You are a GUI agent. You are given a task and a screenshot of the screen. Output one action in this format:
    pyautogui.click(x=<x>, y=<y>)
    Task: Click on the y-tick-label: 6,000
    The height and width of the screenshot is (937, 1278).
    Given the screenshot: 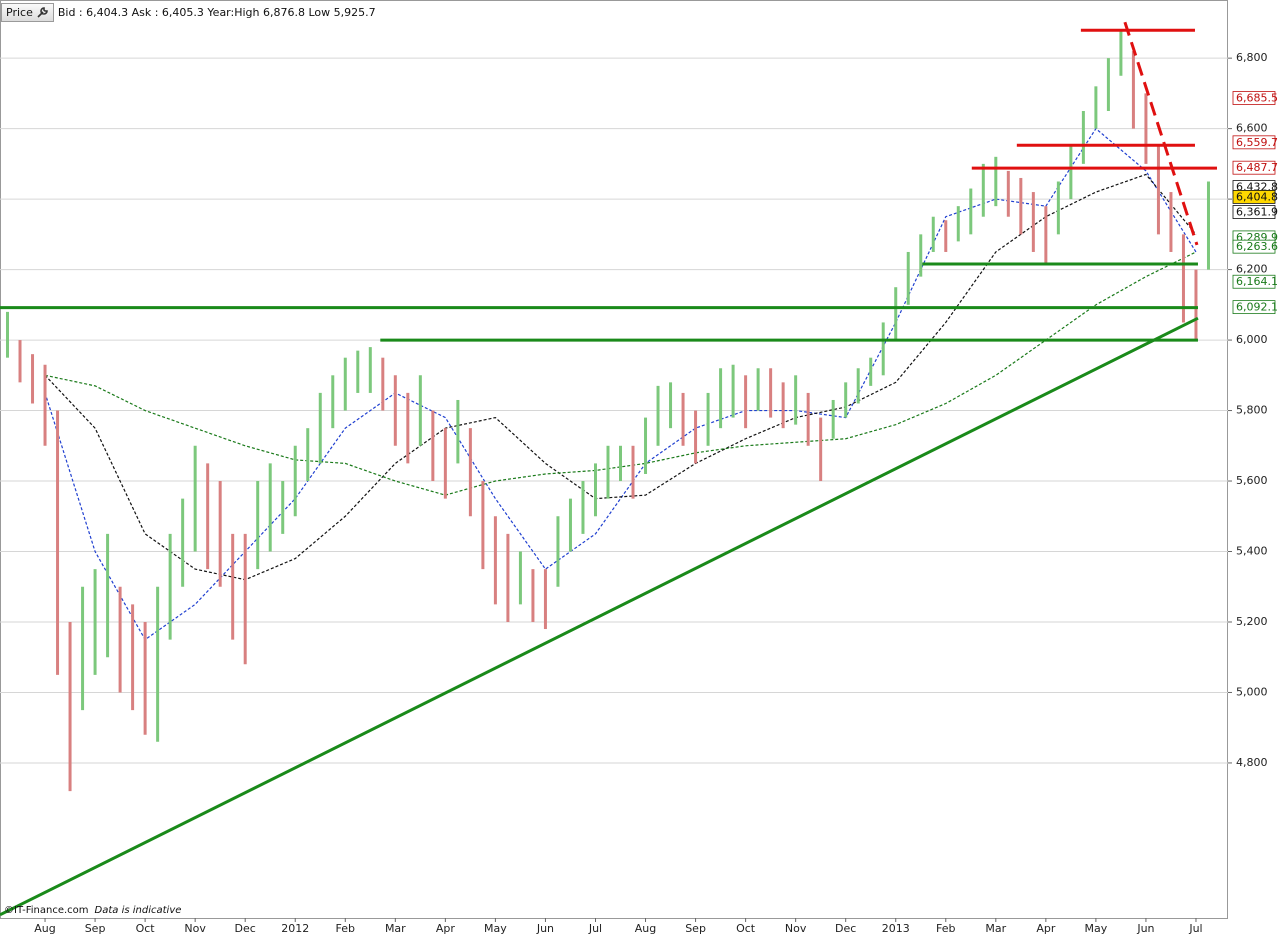 What is the action you would take?
    pyautogui.click(x=1252, y=339)
    